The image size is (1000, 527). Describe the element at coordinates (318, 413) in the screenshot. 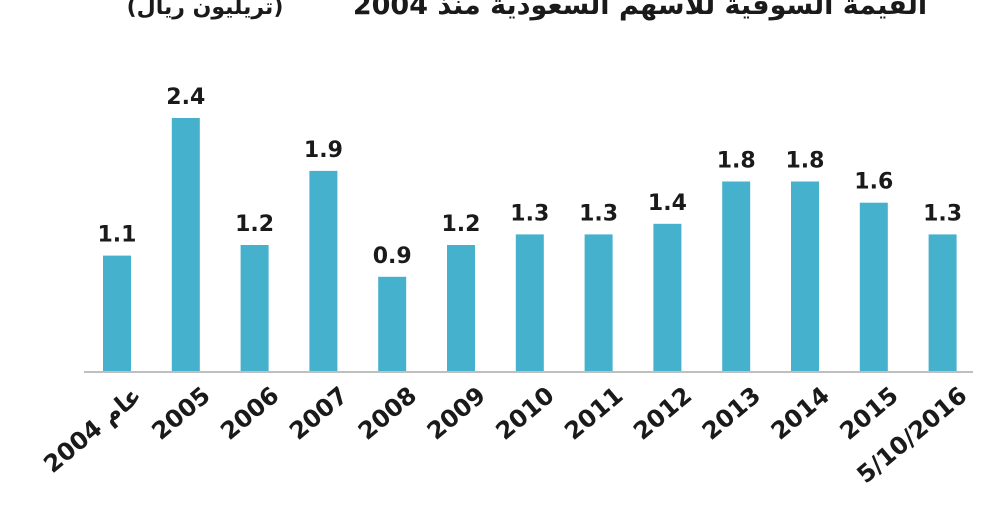

I see `category-label-3: 2007` at that location.